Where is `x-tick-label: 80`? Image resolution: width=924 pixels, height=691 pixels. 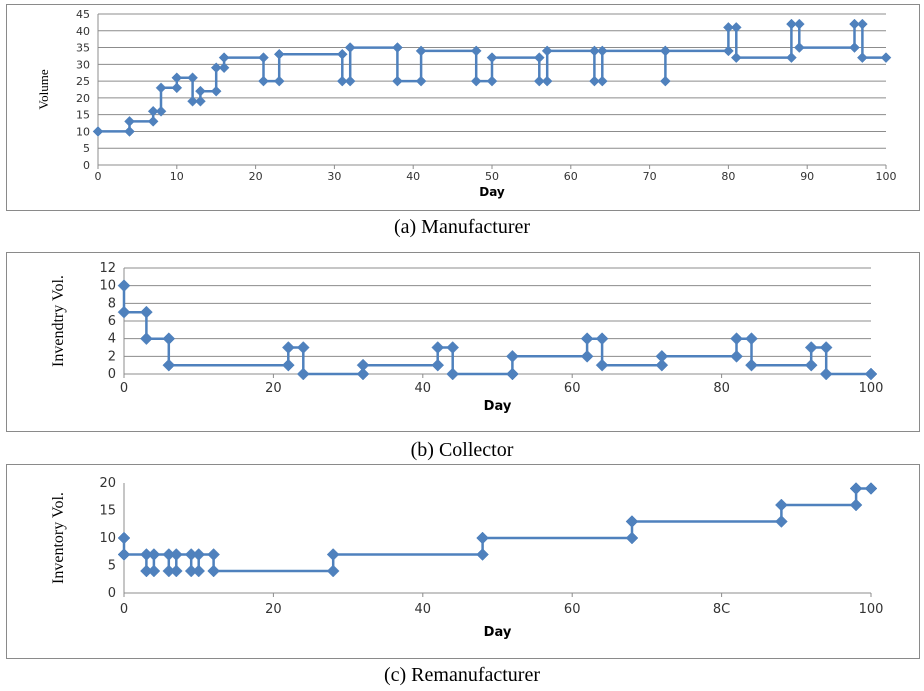 x-tick-label: 80 is located at coordinates (728, 176).